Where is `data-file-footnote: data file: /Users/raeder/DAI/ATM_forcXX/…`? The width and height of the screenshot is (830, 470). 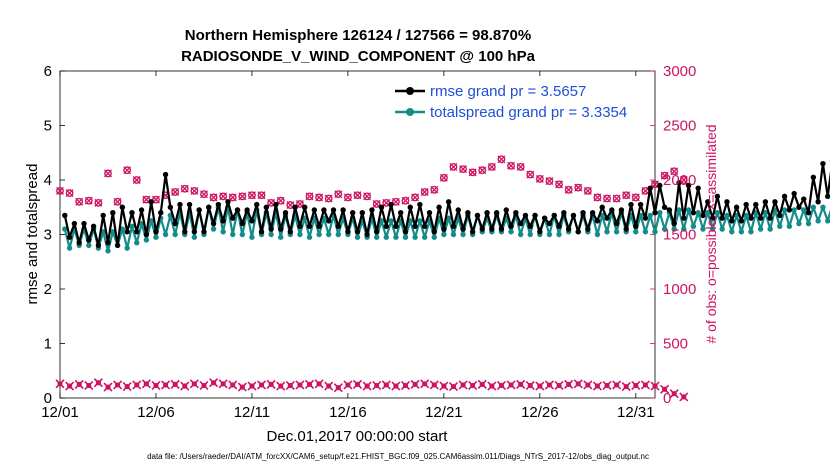
data-file-footnote: data file: /Users/raeder/DAI/ATM_forcXX/… is located at coordinates (398, 456).